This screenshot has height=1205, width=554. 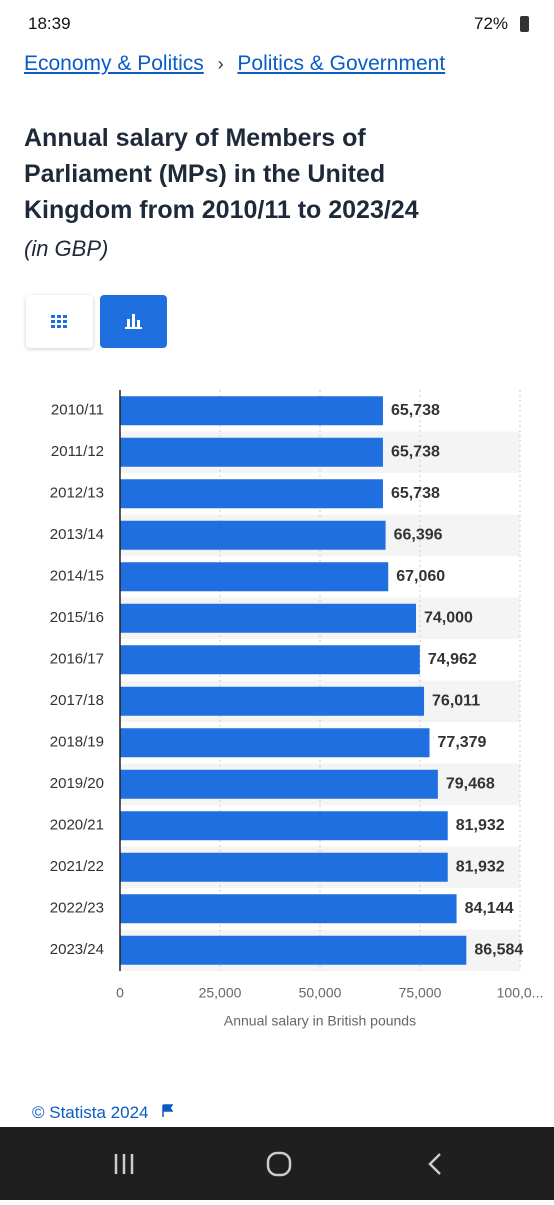 What do you see at coordinates (66, 248) in the screenshot?
I see `subtitle: (in GBP)` at bounding box center [66, 248].